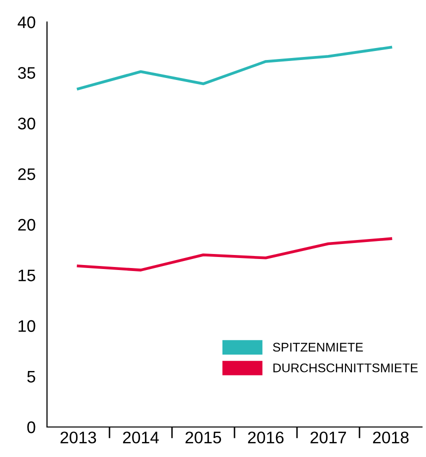  I want to click on y-tick-label: 35, so click(27, 73).